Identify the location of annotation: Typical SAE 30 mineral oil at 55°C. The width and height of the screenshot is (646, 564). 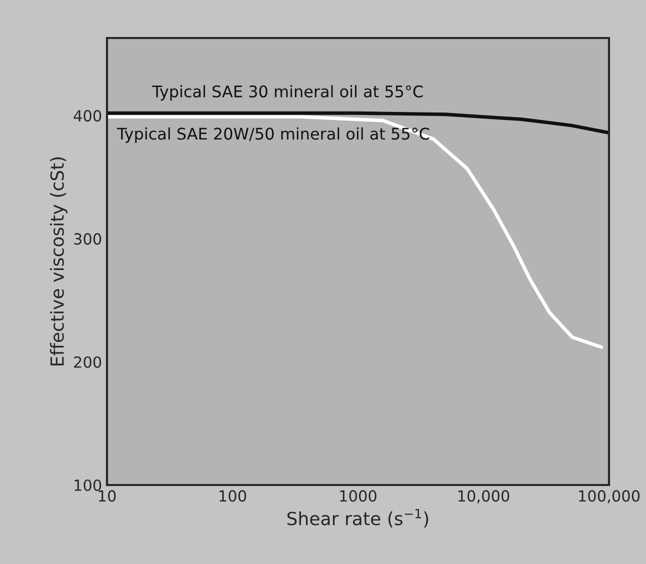
(287, 93).